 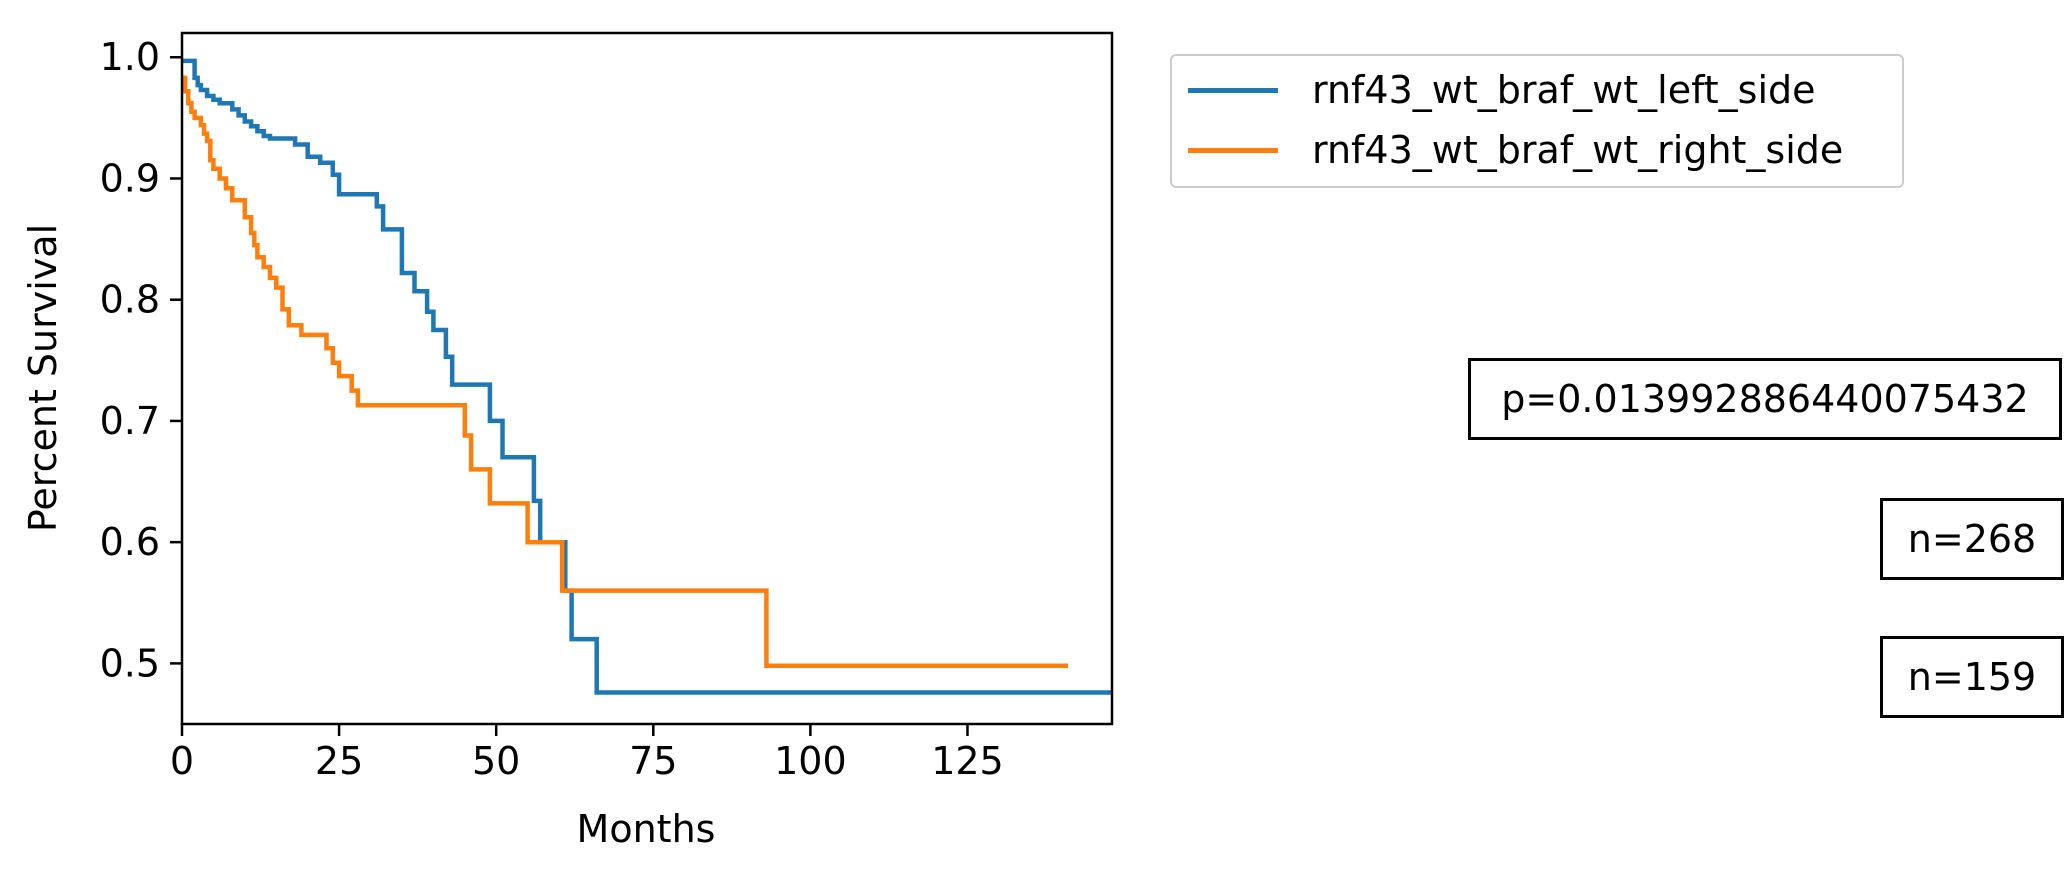 What do you see at coordinates (130, 57) in the screenshot?
I see `y-tick-label: 1.0` at bounding box center [130, 57].